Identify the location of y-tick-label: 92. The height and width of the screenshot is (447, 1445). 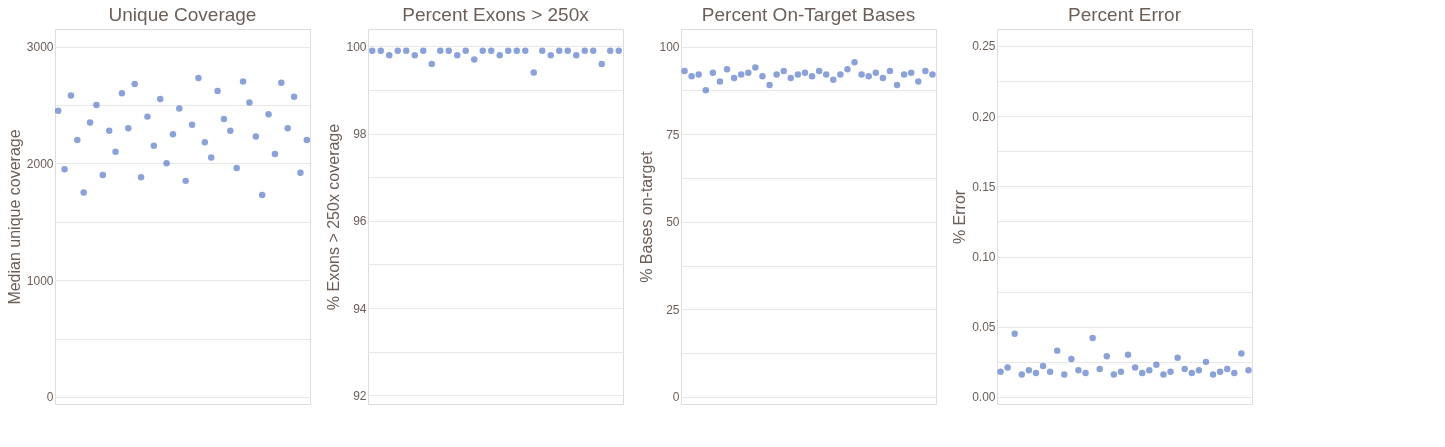
(360, 395).